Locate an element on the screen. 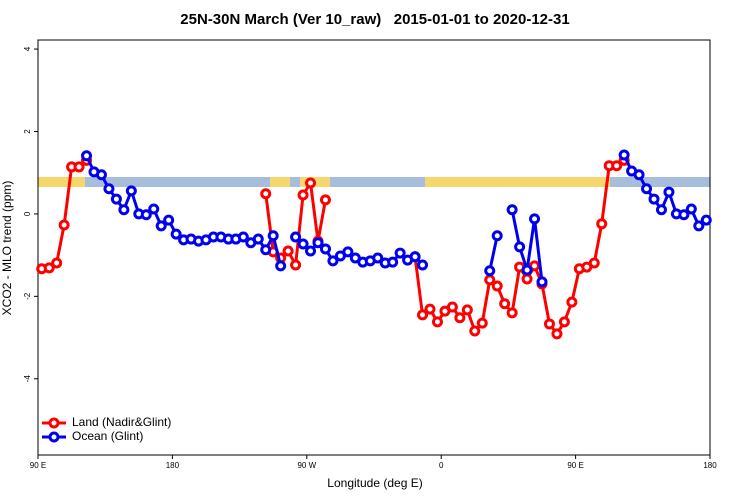 This screenshot has width=750, height=500. x-tick-label: 0 is located at coordinates (441, 465).